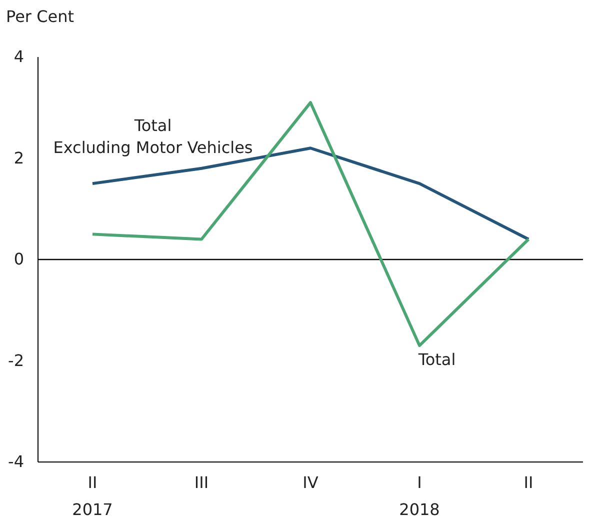 The image size is (603, 519). Describe the element at coordinates (19, 259) in the screenshot. I see `y-tick-label: 0` at that location.